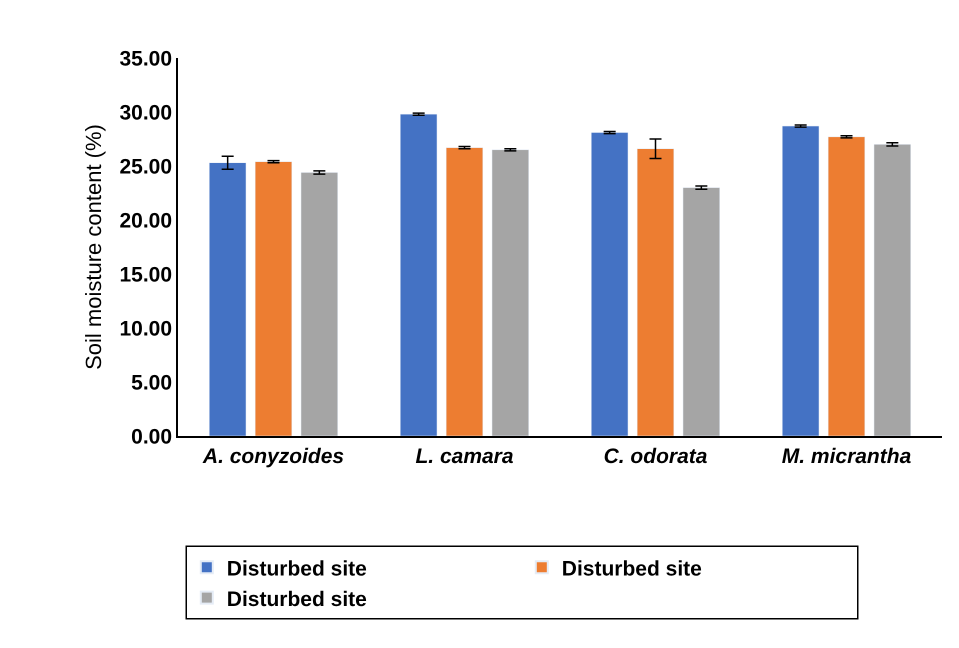 This screenshot has width=959, height=648. What do you see at coordinates (151, 436) in the screenshot?
I see `y-tick-label: 0.00` at bounding box center [151, 436].